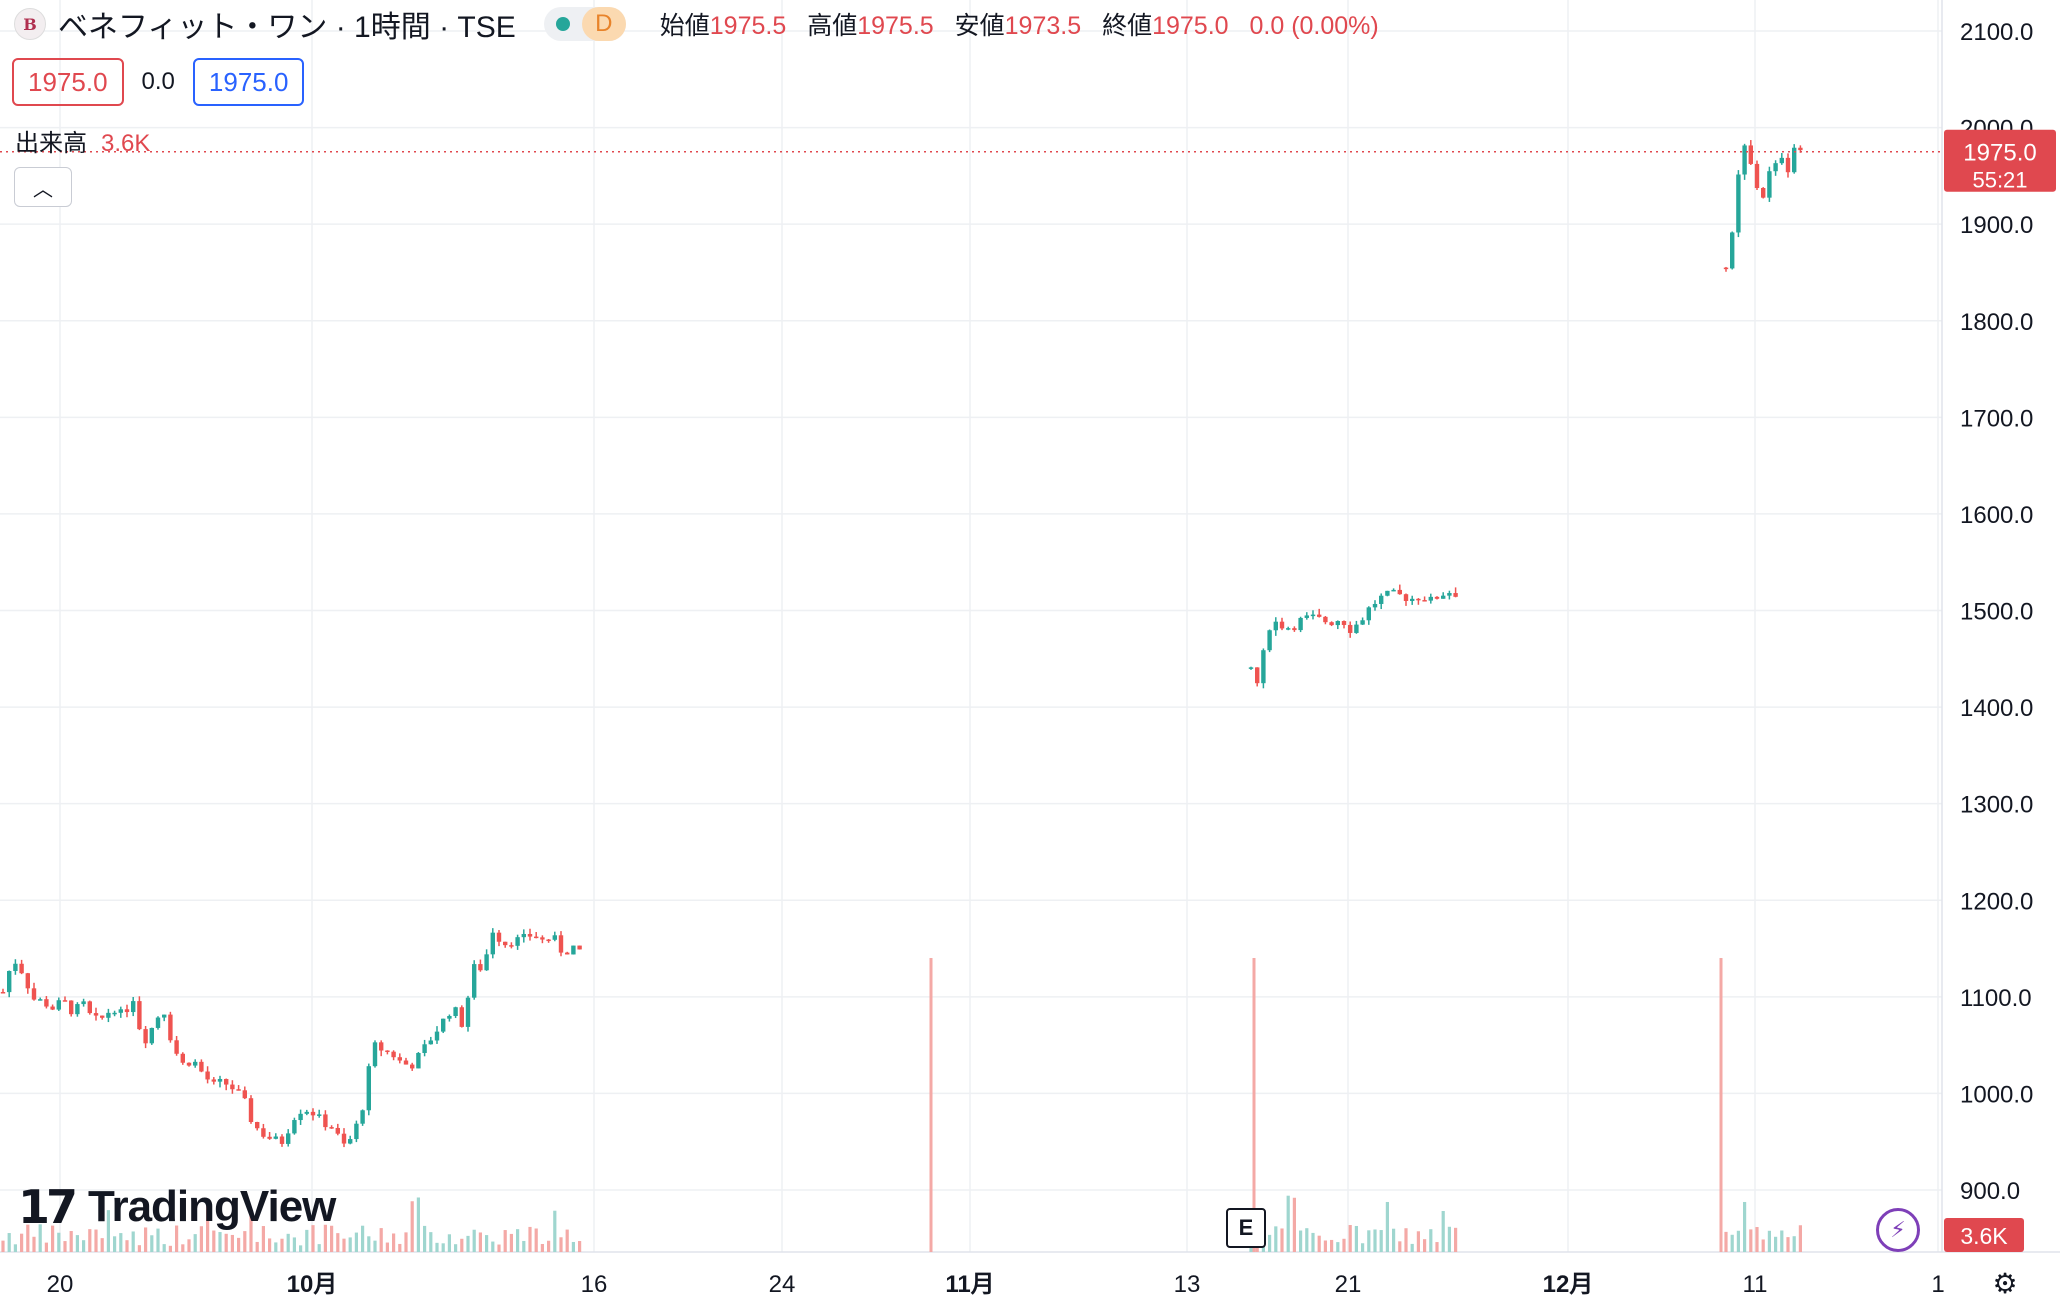  I want to click on symbol-logo: B, so click(30, 24).